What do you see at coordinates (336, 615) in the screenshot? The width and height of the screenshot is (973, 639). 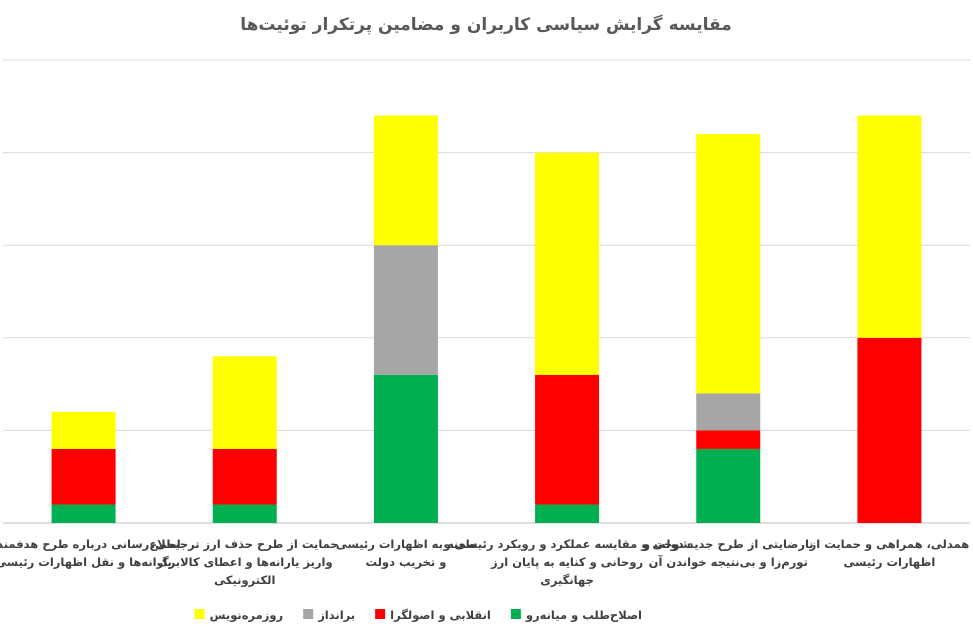 I see `legend-label: برانداز` at bounding box center [336, 615].